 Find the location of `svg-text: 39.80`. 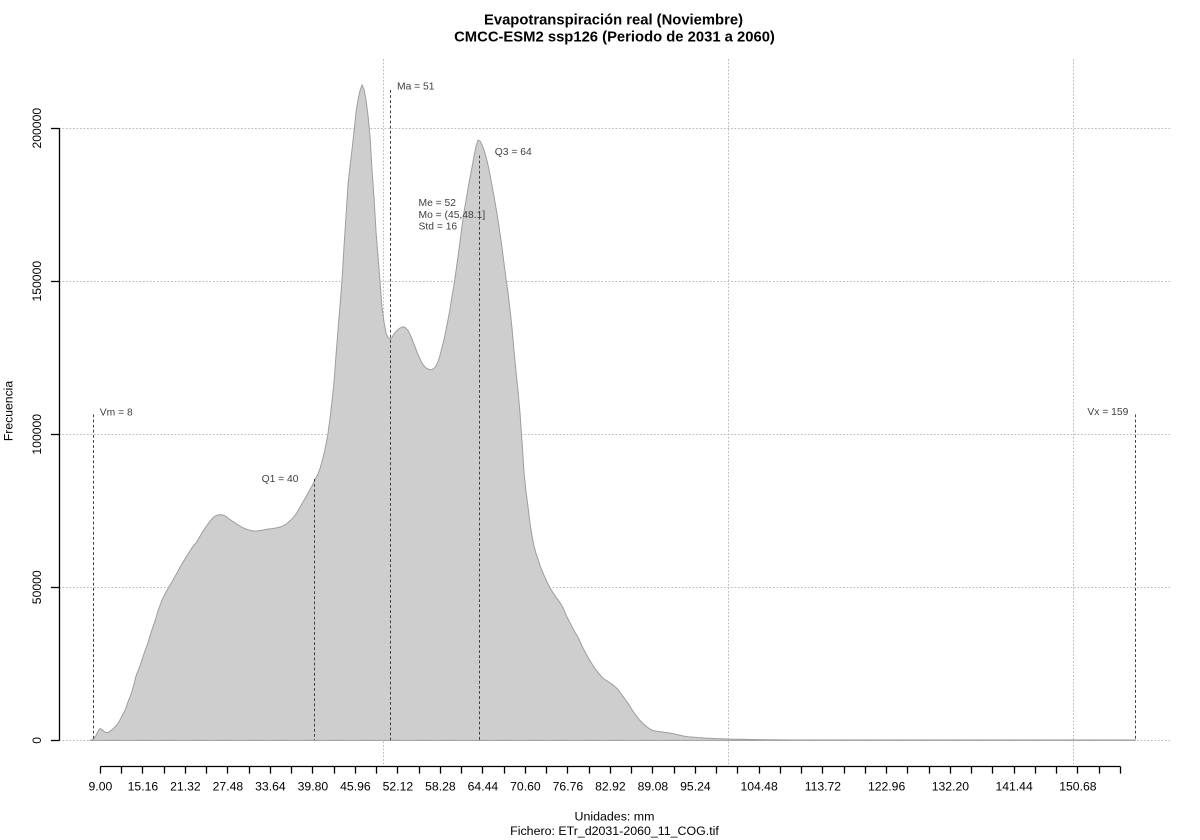

svg-text: 39.80 is located at coordinates (313, 787).